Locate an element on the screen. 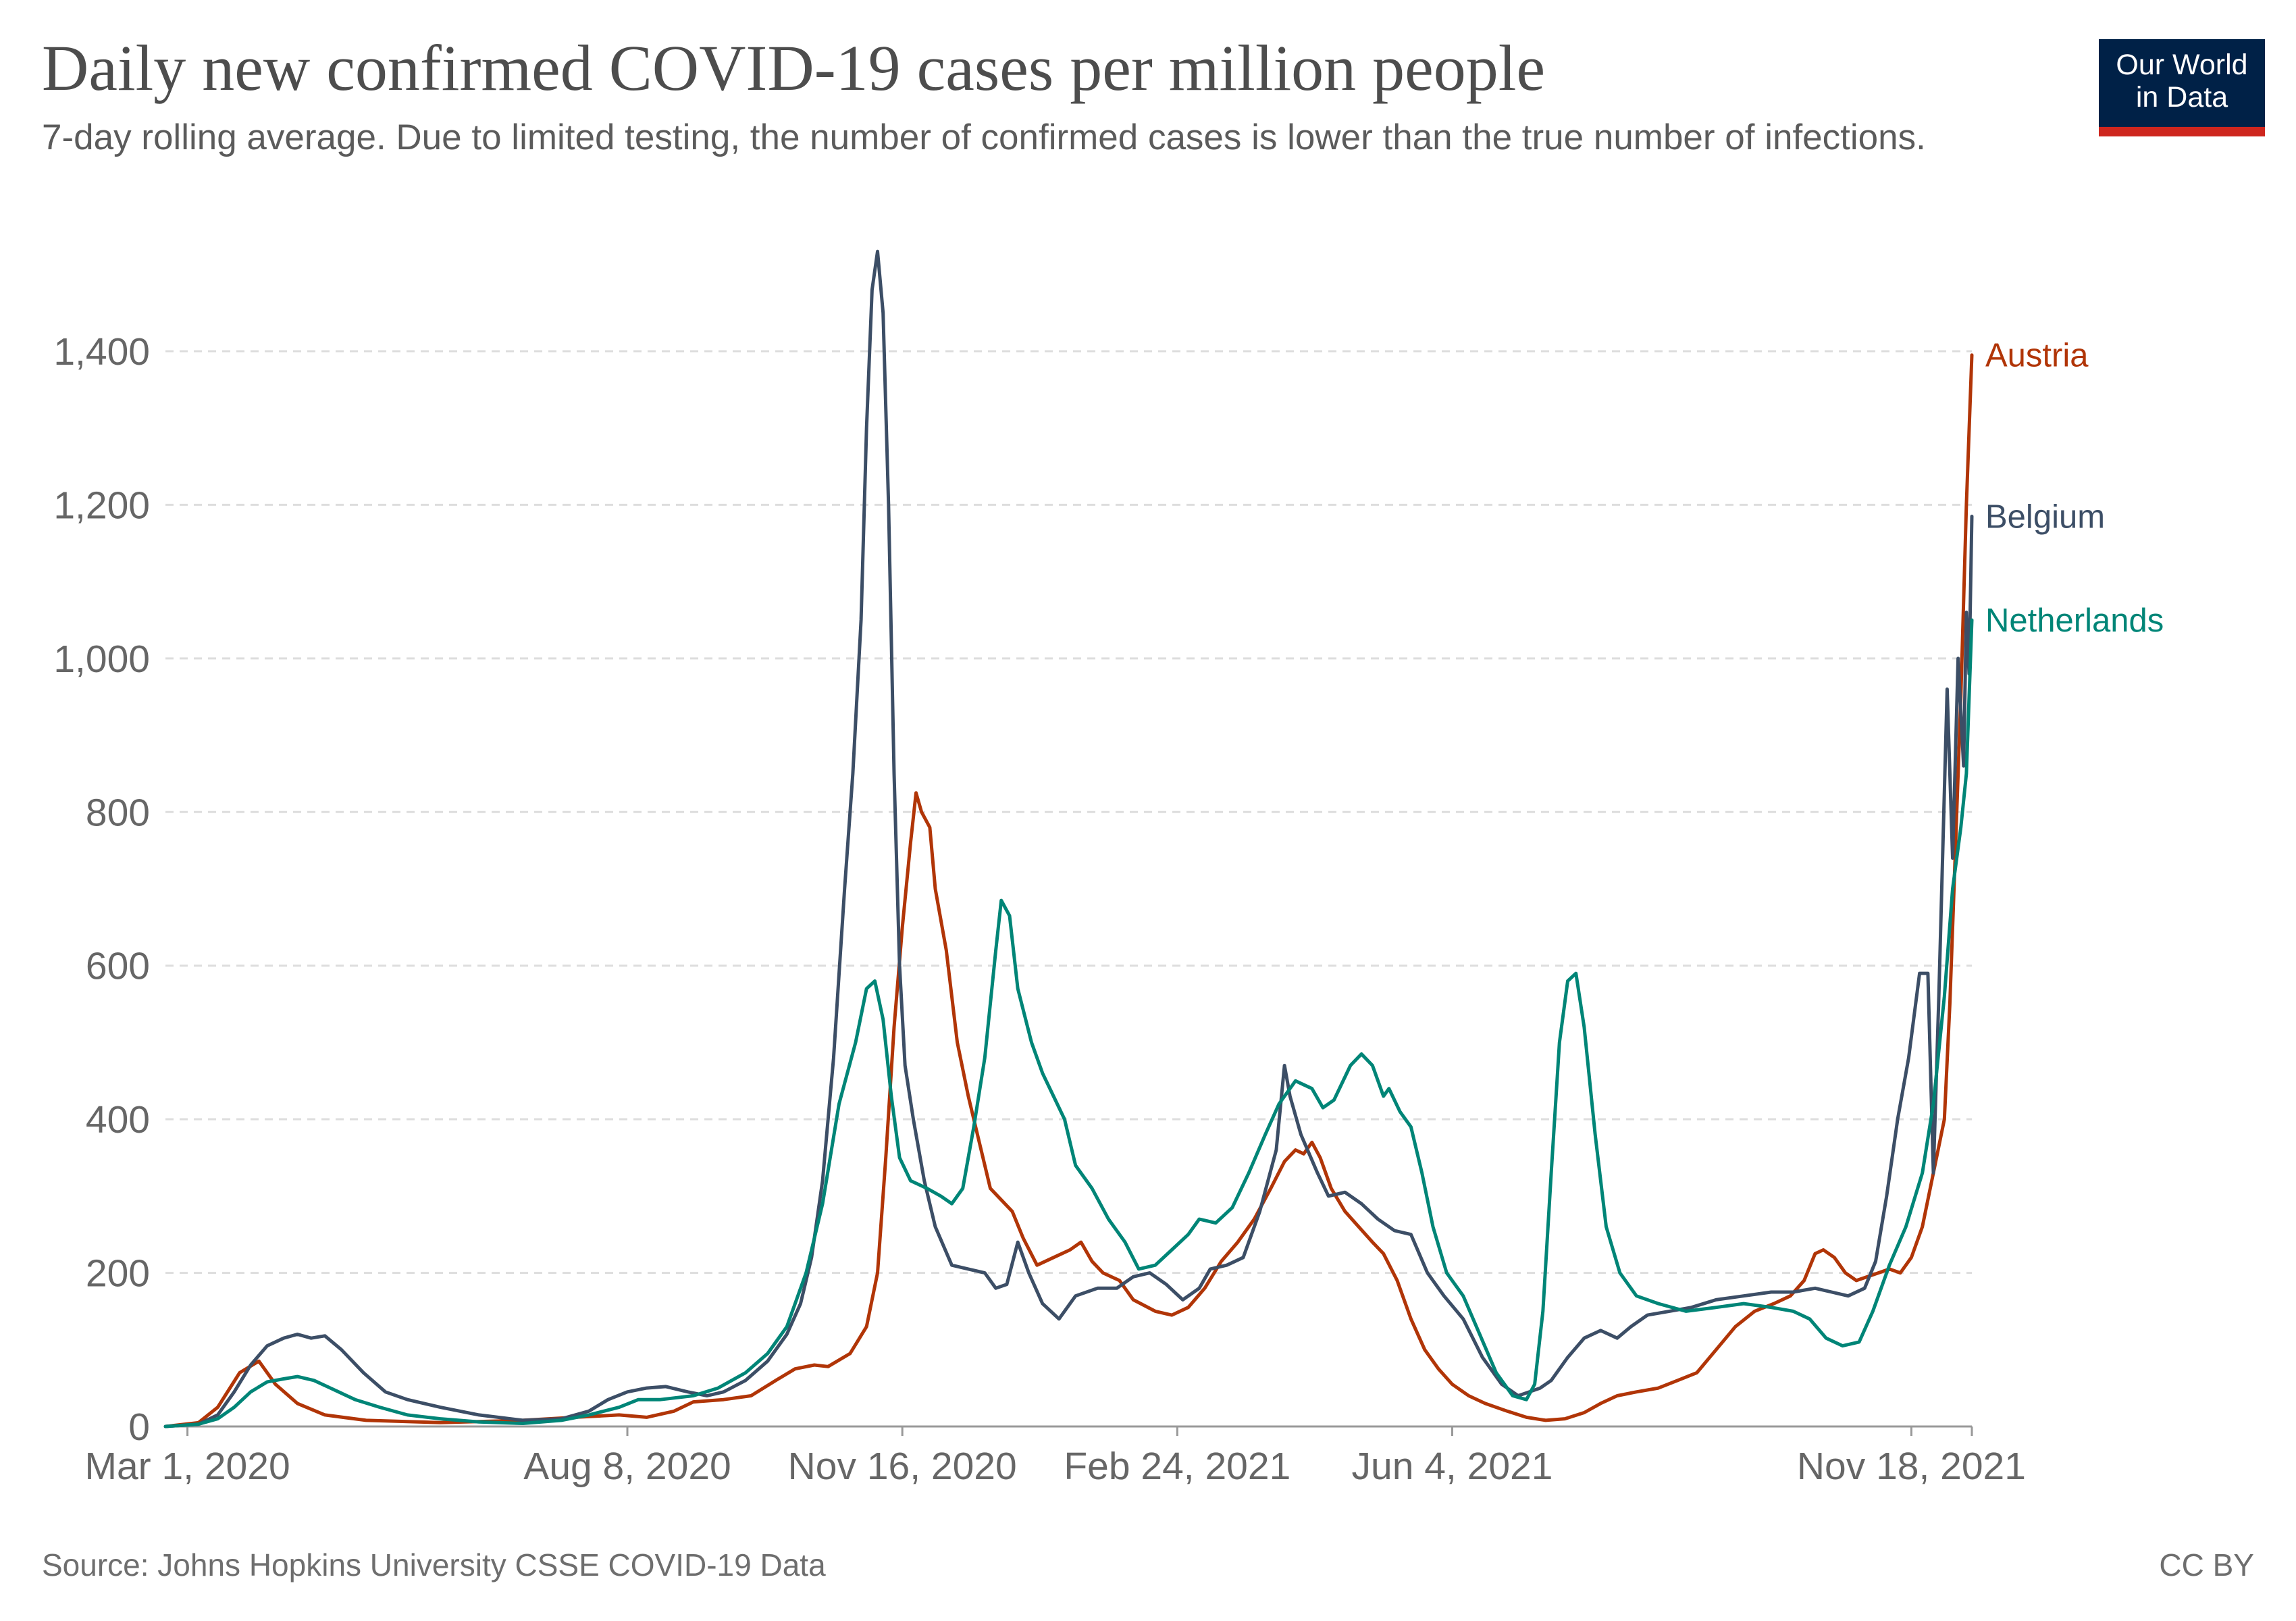  series-label-belgium: Belgium is located at coordinates (2045, 516).